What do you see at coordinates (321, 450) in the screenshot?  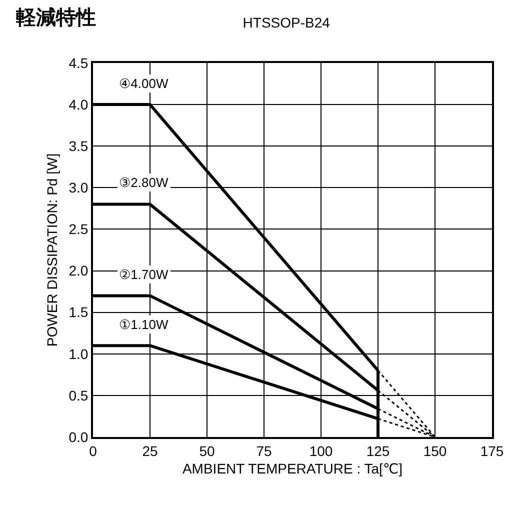 I see `x-tick-label: 100` at bounding box center [321, 450].